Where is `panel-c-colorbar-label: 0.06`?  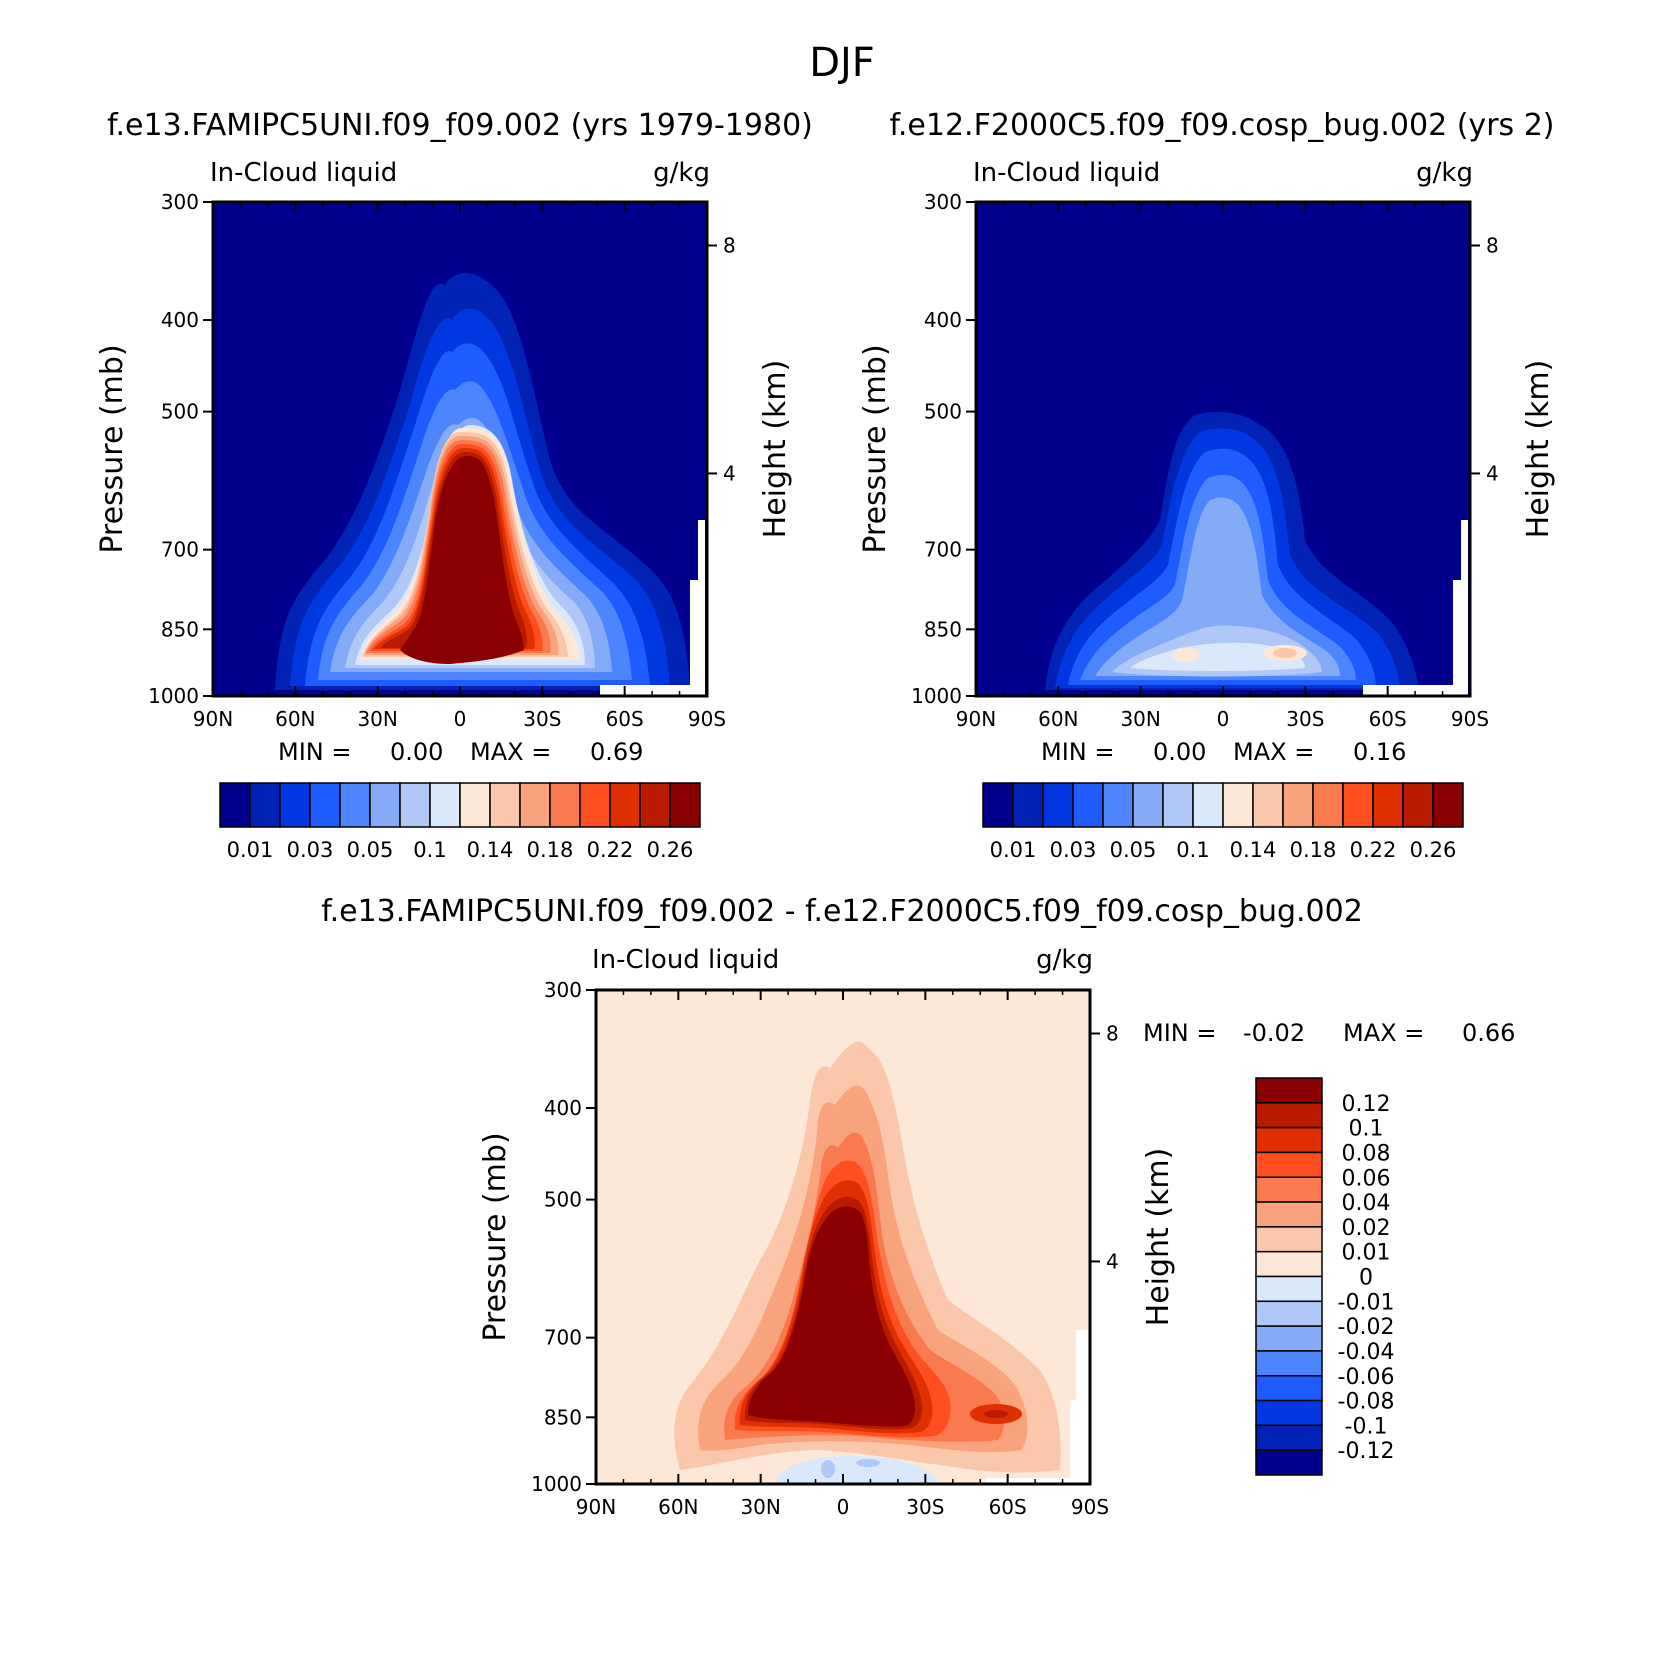
panel-c-colorbar-label: 0.06 is located at coordinates (1366, 1178).